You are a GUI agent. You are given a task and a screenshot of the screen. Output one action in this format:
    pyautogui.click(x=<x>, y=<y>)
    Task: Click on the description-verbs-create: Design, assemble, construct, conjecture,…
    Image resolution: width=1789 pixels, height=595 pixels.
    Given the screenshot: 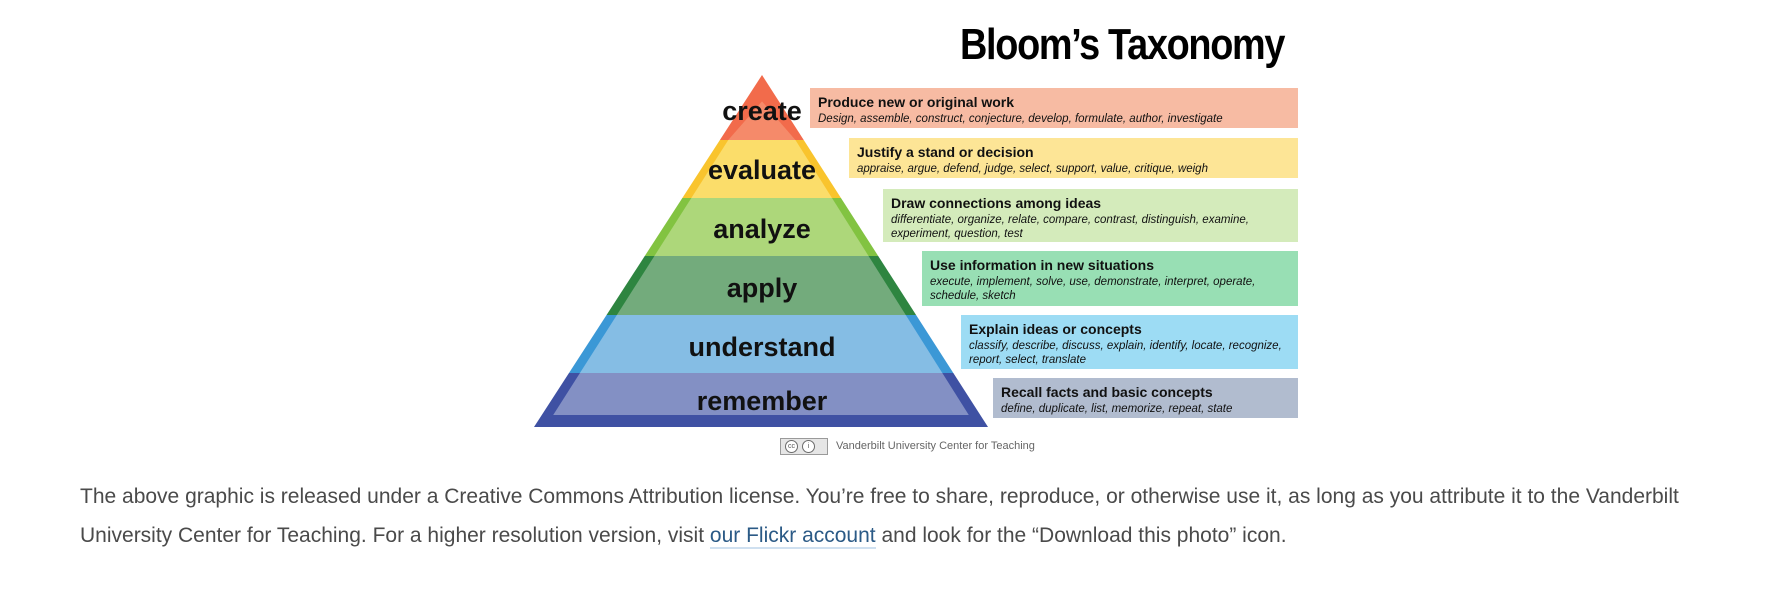 What is the action you would take?
    pyautogui.click(x=1020, y=119)
    